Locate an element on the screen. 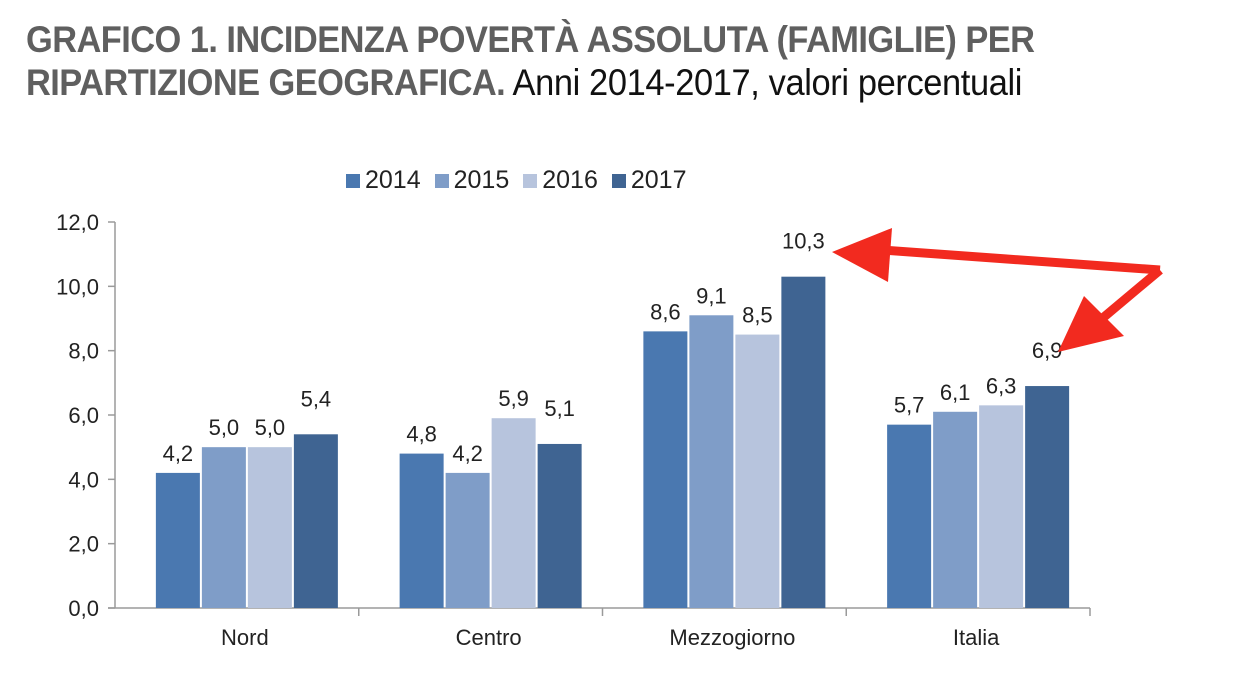 The width and height of the screenshot is (1234, 677). legend-item-2016: 2016 is located at coordinates (560, 180).